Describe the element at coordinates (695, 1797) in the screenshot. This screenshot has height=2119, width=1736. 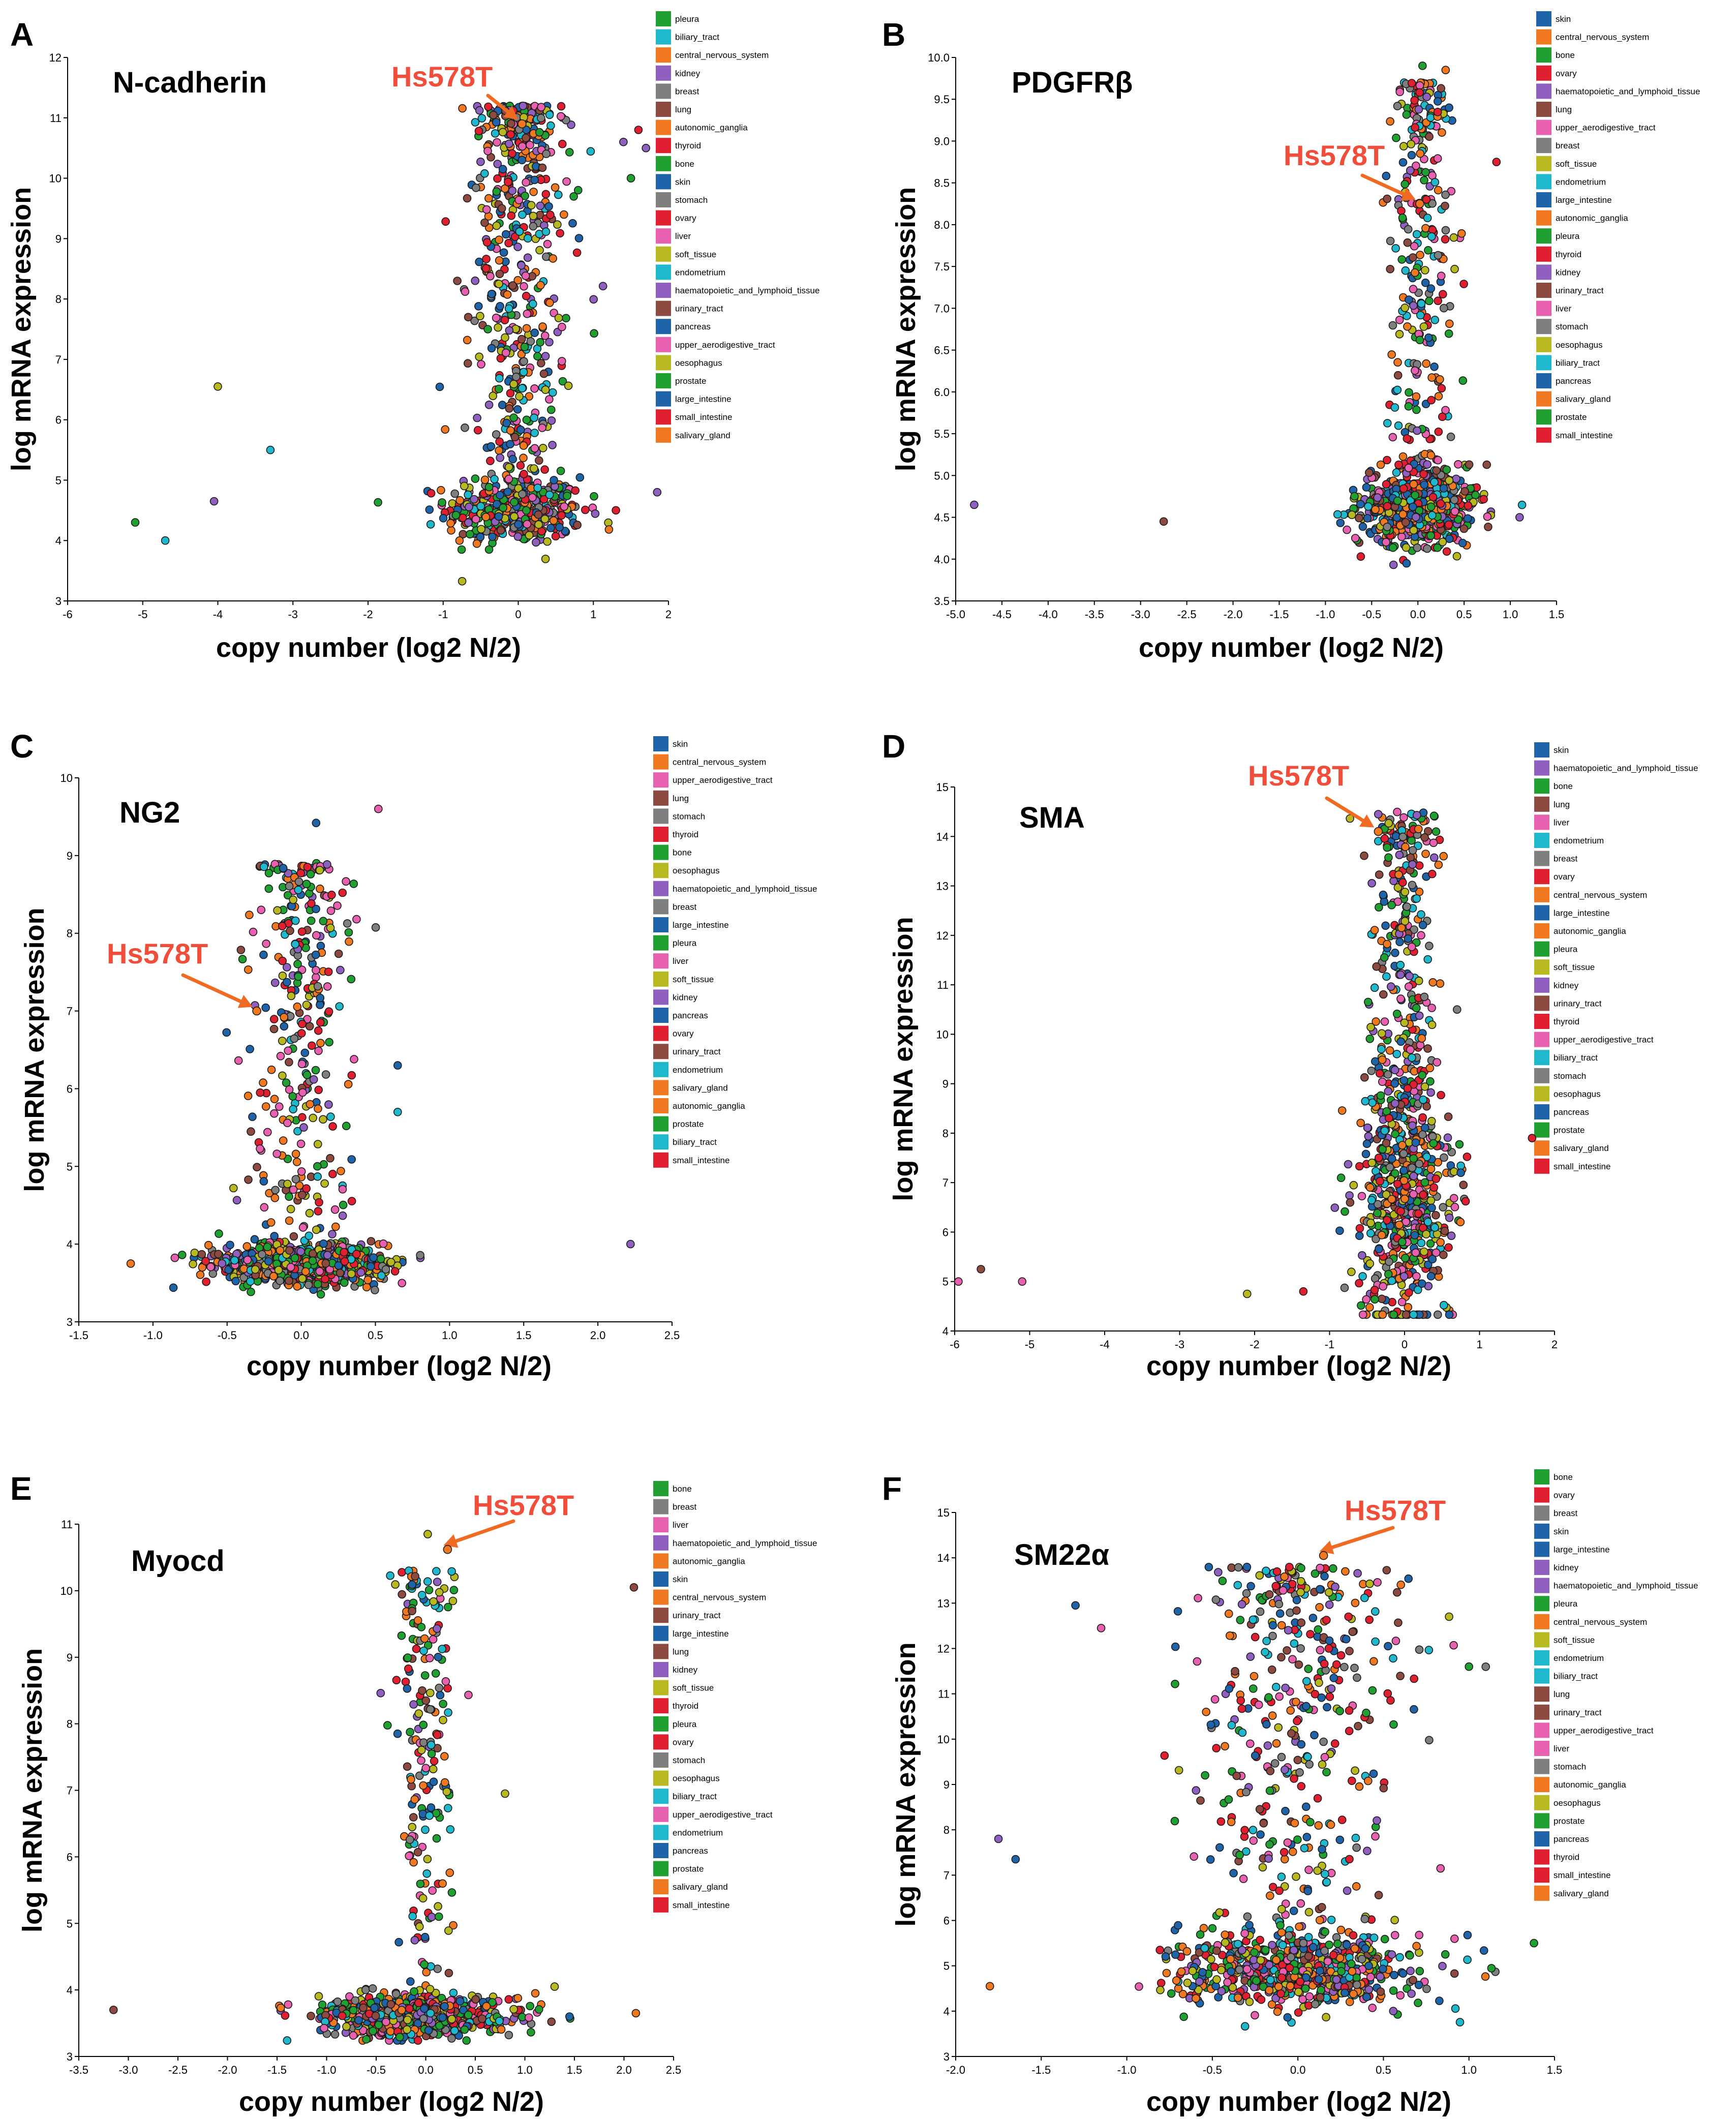
I see `legend-label: biliary_tract` at that location.